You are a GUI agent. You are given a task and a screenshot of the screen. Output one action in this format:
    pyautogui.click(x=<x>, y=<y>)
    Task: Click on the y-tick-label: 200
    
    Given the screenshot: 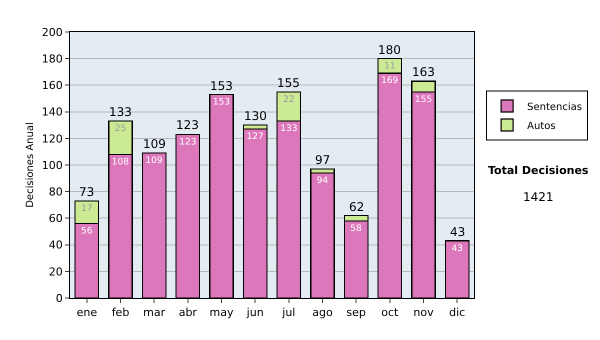 What is the action you would take?
    pyautogui.click(x=52, y=32)
    